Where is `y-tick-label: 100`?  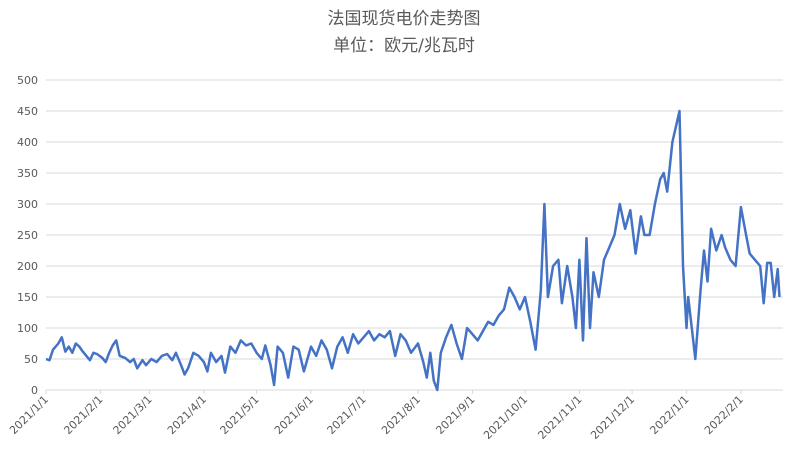
y-tick-label: 100 is located at coordinates (27, 328).